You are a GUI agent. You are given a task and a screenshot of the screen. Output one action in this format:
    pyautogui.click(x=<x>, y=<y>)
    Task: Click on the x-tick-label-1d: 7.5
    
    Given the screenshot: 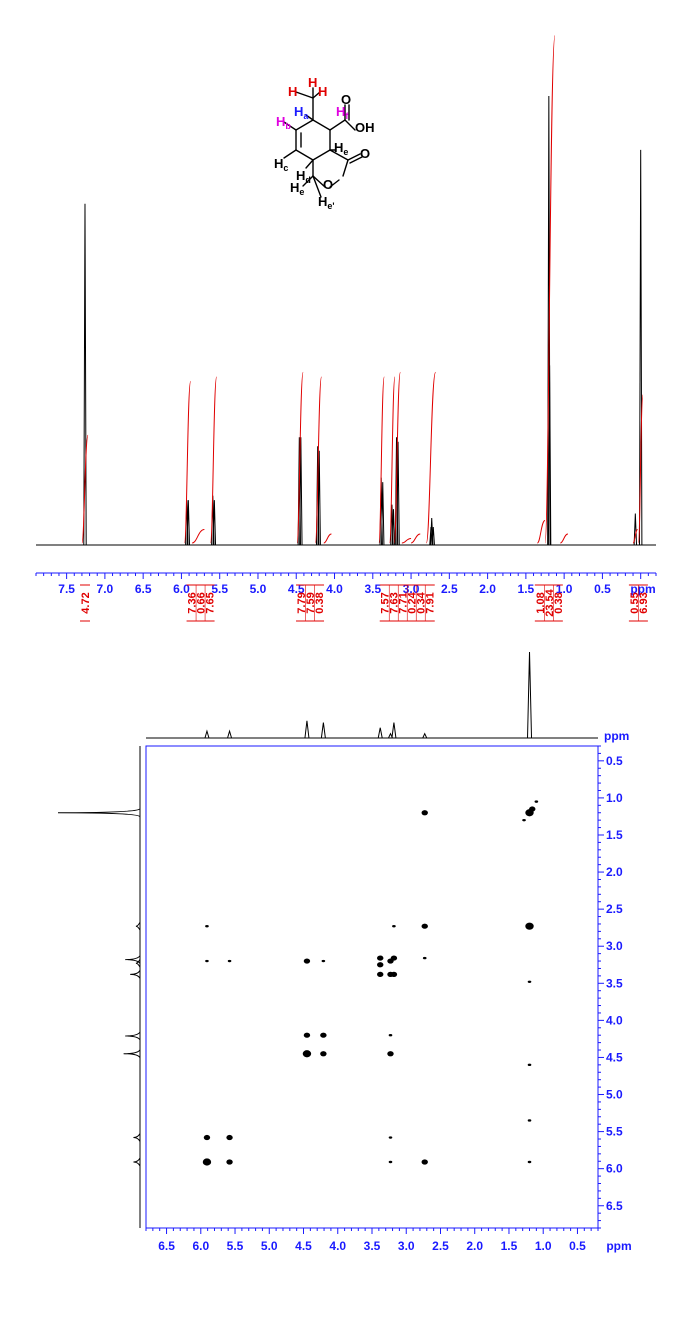 What is the action you would take?
    pyautogui.click(x=66, y=589)
    